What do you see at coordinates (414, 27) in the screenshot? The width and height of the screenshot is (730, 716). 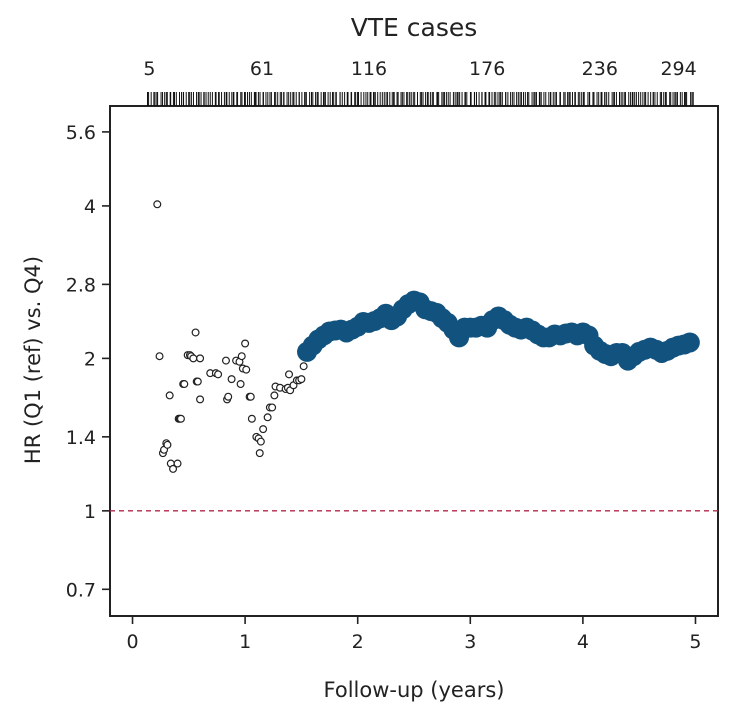 I see `top-axis-title: VTE cases` at bounding box center [414, 27].